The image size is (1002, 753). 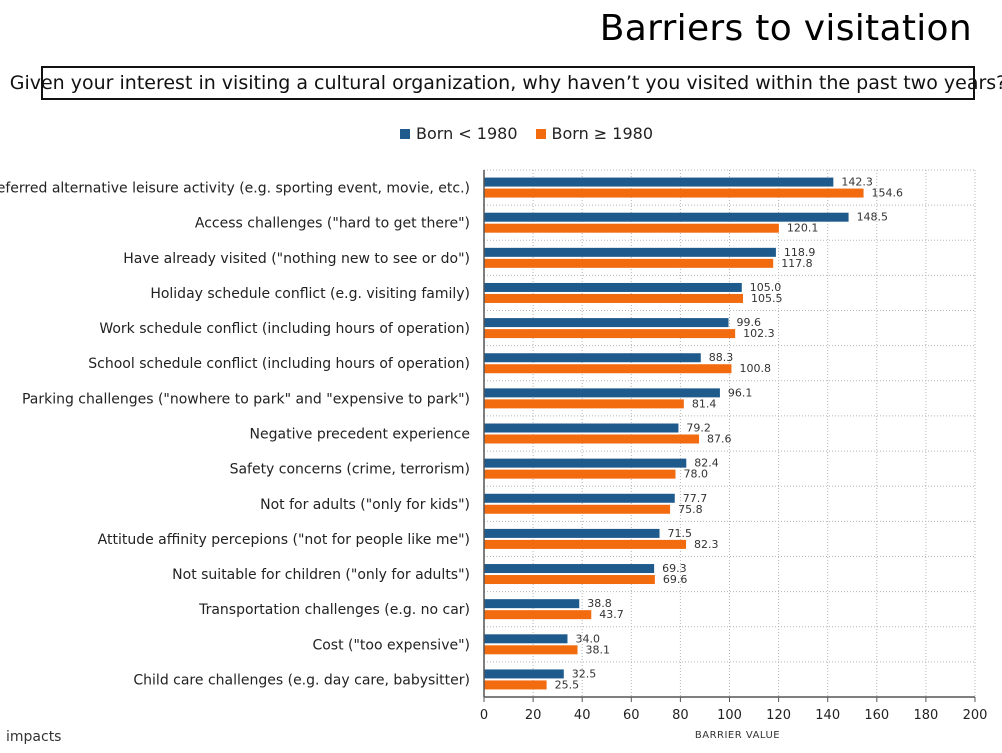 I want to click on x-tick-label: 20, so click(x=533, y=715).